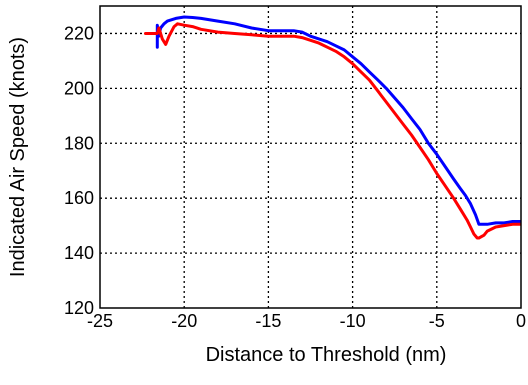 The width and height of the screenshot is (528, 385). Describe the element at coordinates (353, 321) in the screenshot. I see `x-tick-label: -10` at that location.